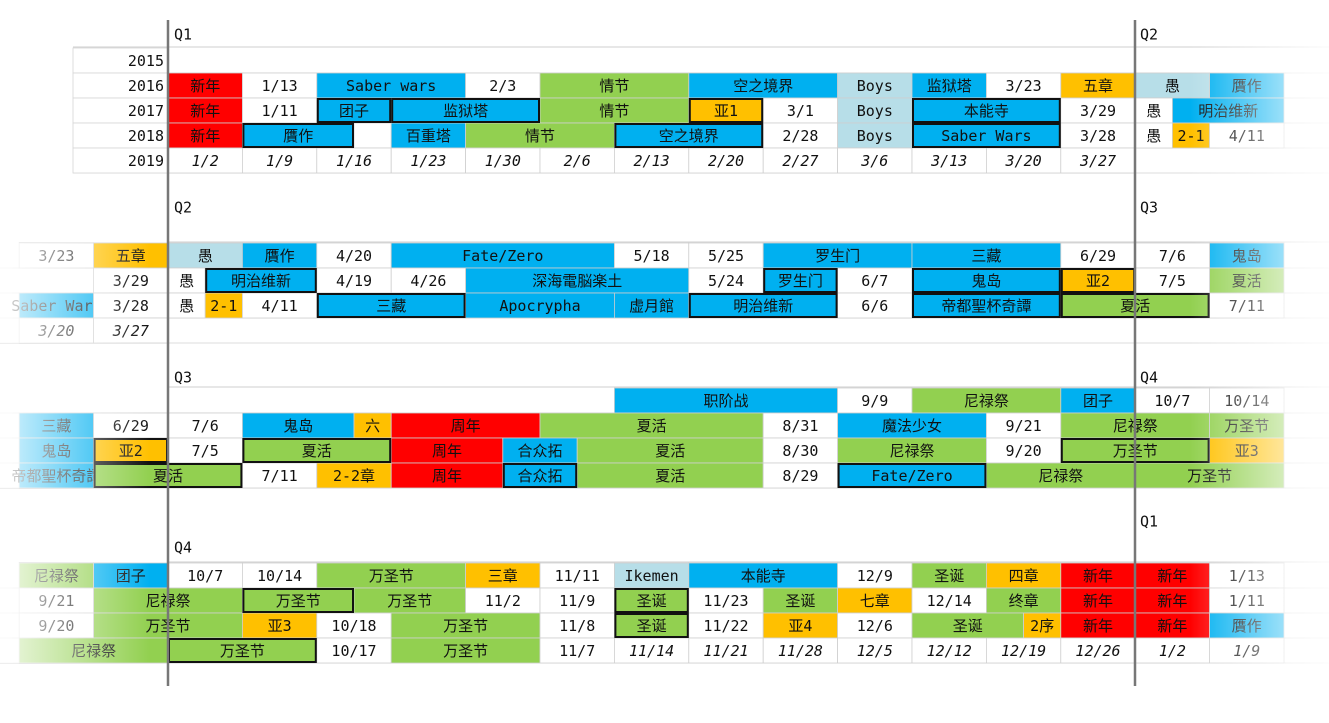 The image size is (1329, 723). Describe the element at coordinates (912, 426) in the screenshot. I see `cell-text: 魔法少女` at that location.